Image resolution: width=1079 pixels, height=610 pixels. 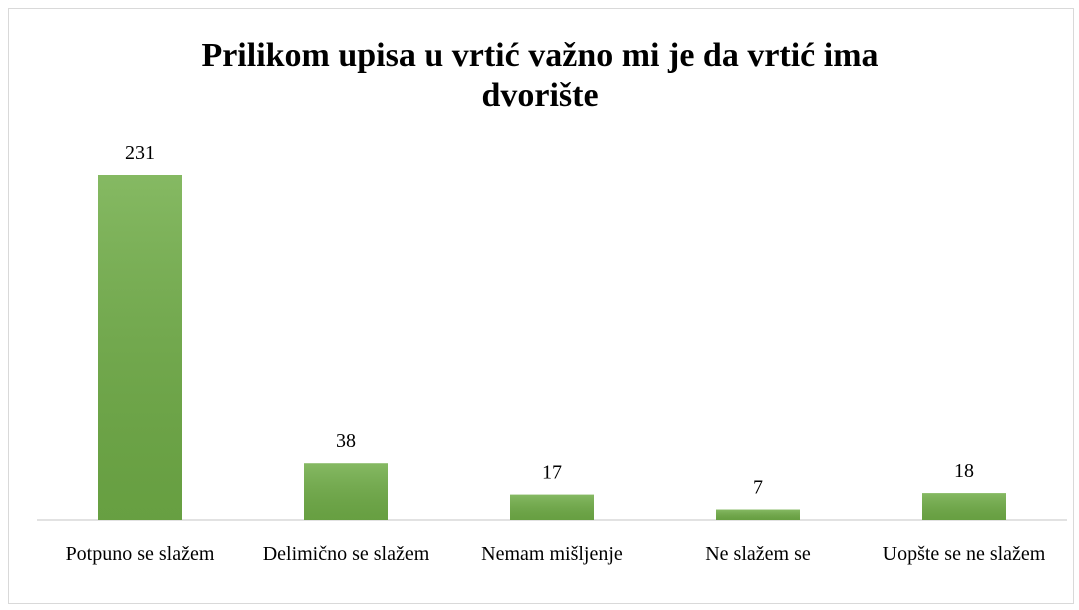 What do you see at coordinates (140, 554) in the screenshot?
I see `x-tick-label: Potpuno se slažem` at bounding box center [140, 554].